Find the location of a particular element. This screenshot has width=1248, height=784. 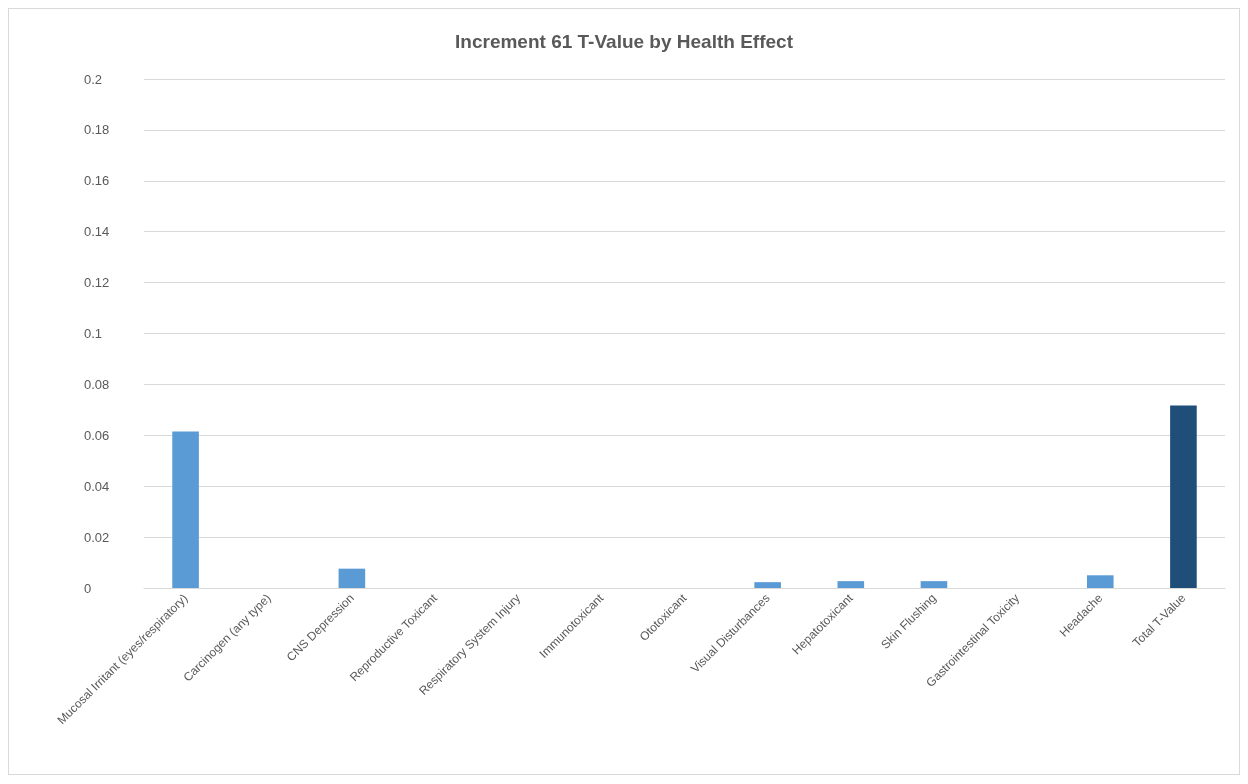

y-tick-label: 0.06 is located at coordinates (97, 435).